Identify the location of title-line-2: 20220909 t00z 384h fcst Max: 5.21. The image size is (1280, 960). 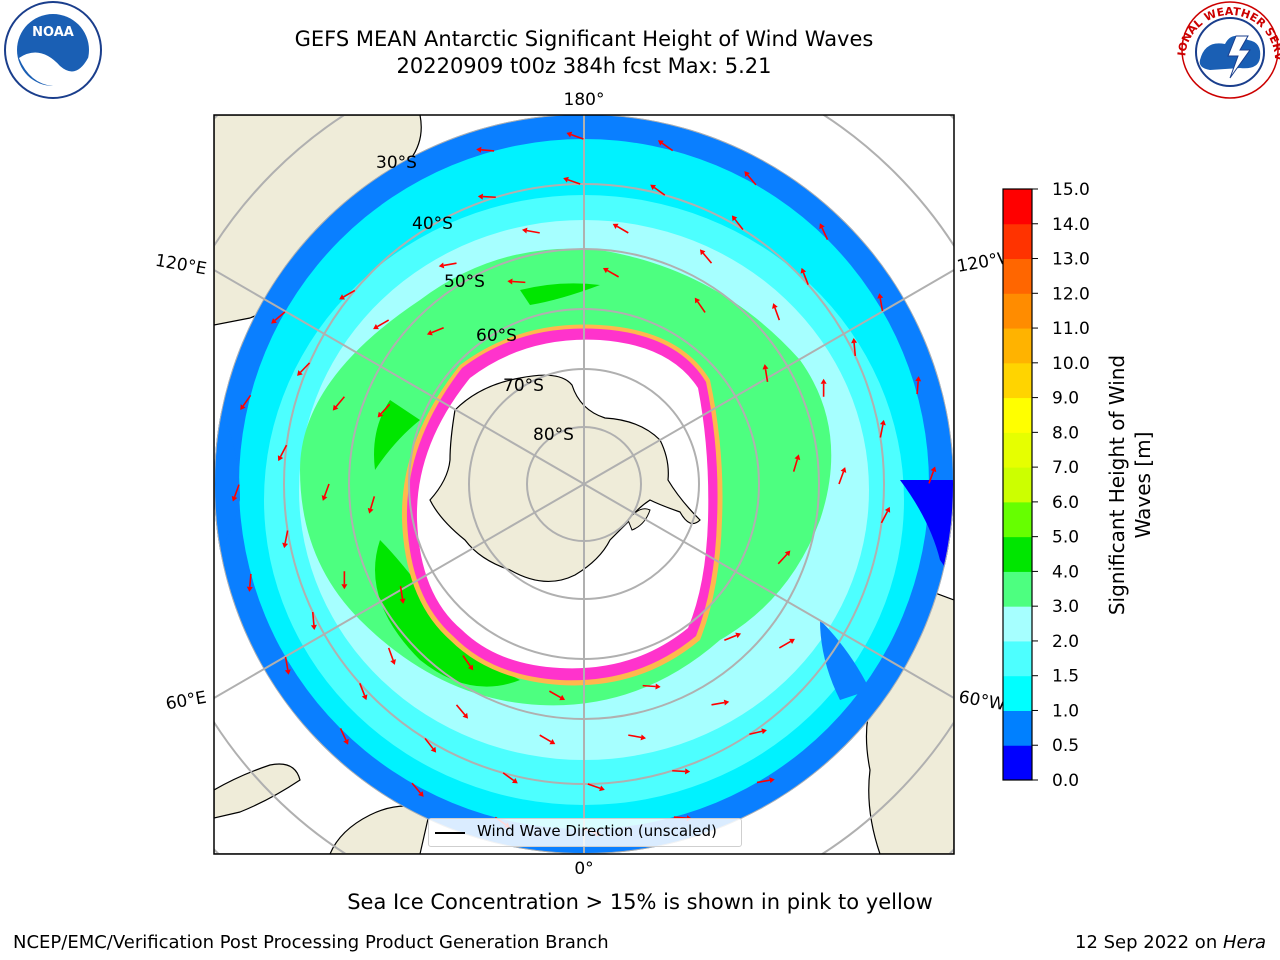
(584, 66).